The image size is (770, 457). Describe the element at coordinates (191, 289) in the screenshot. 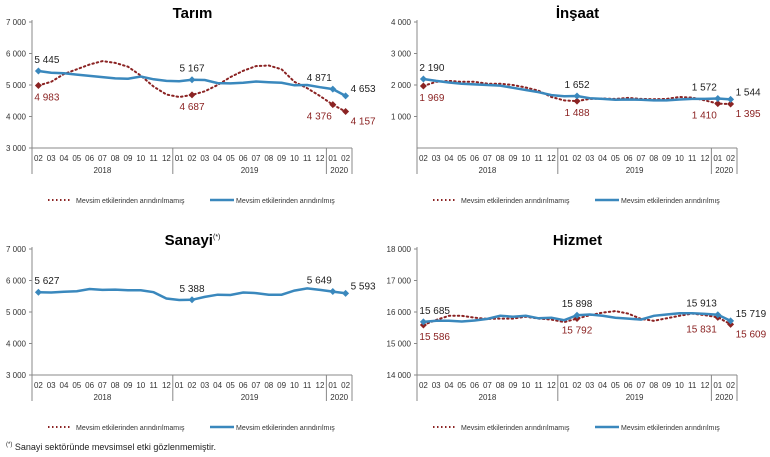

I see `data-label: 5 388` at that location.